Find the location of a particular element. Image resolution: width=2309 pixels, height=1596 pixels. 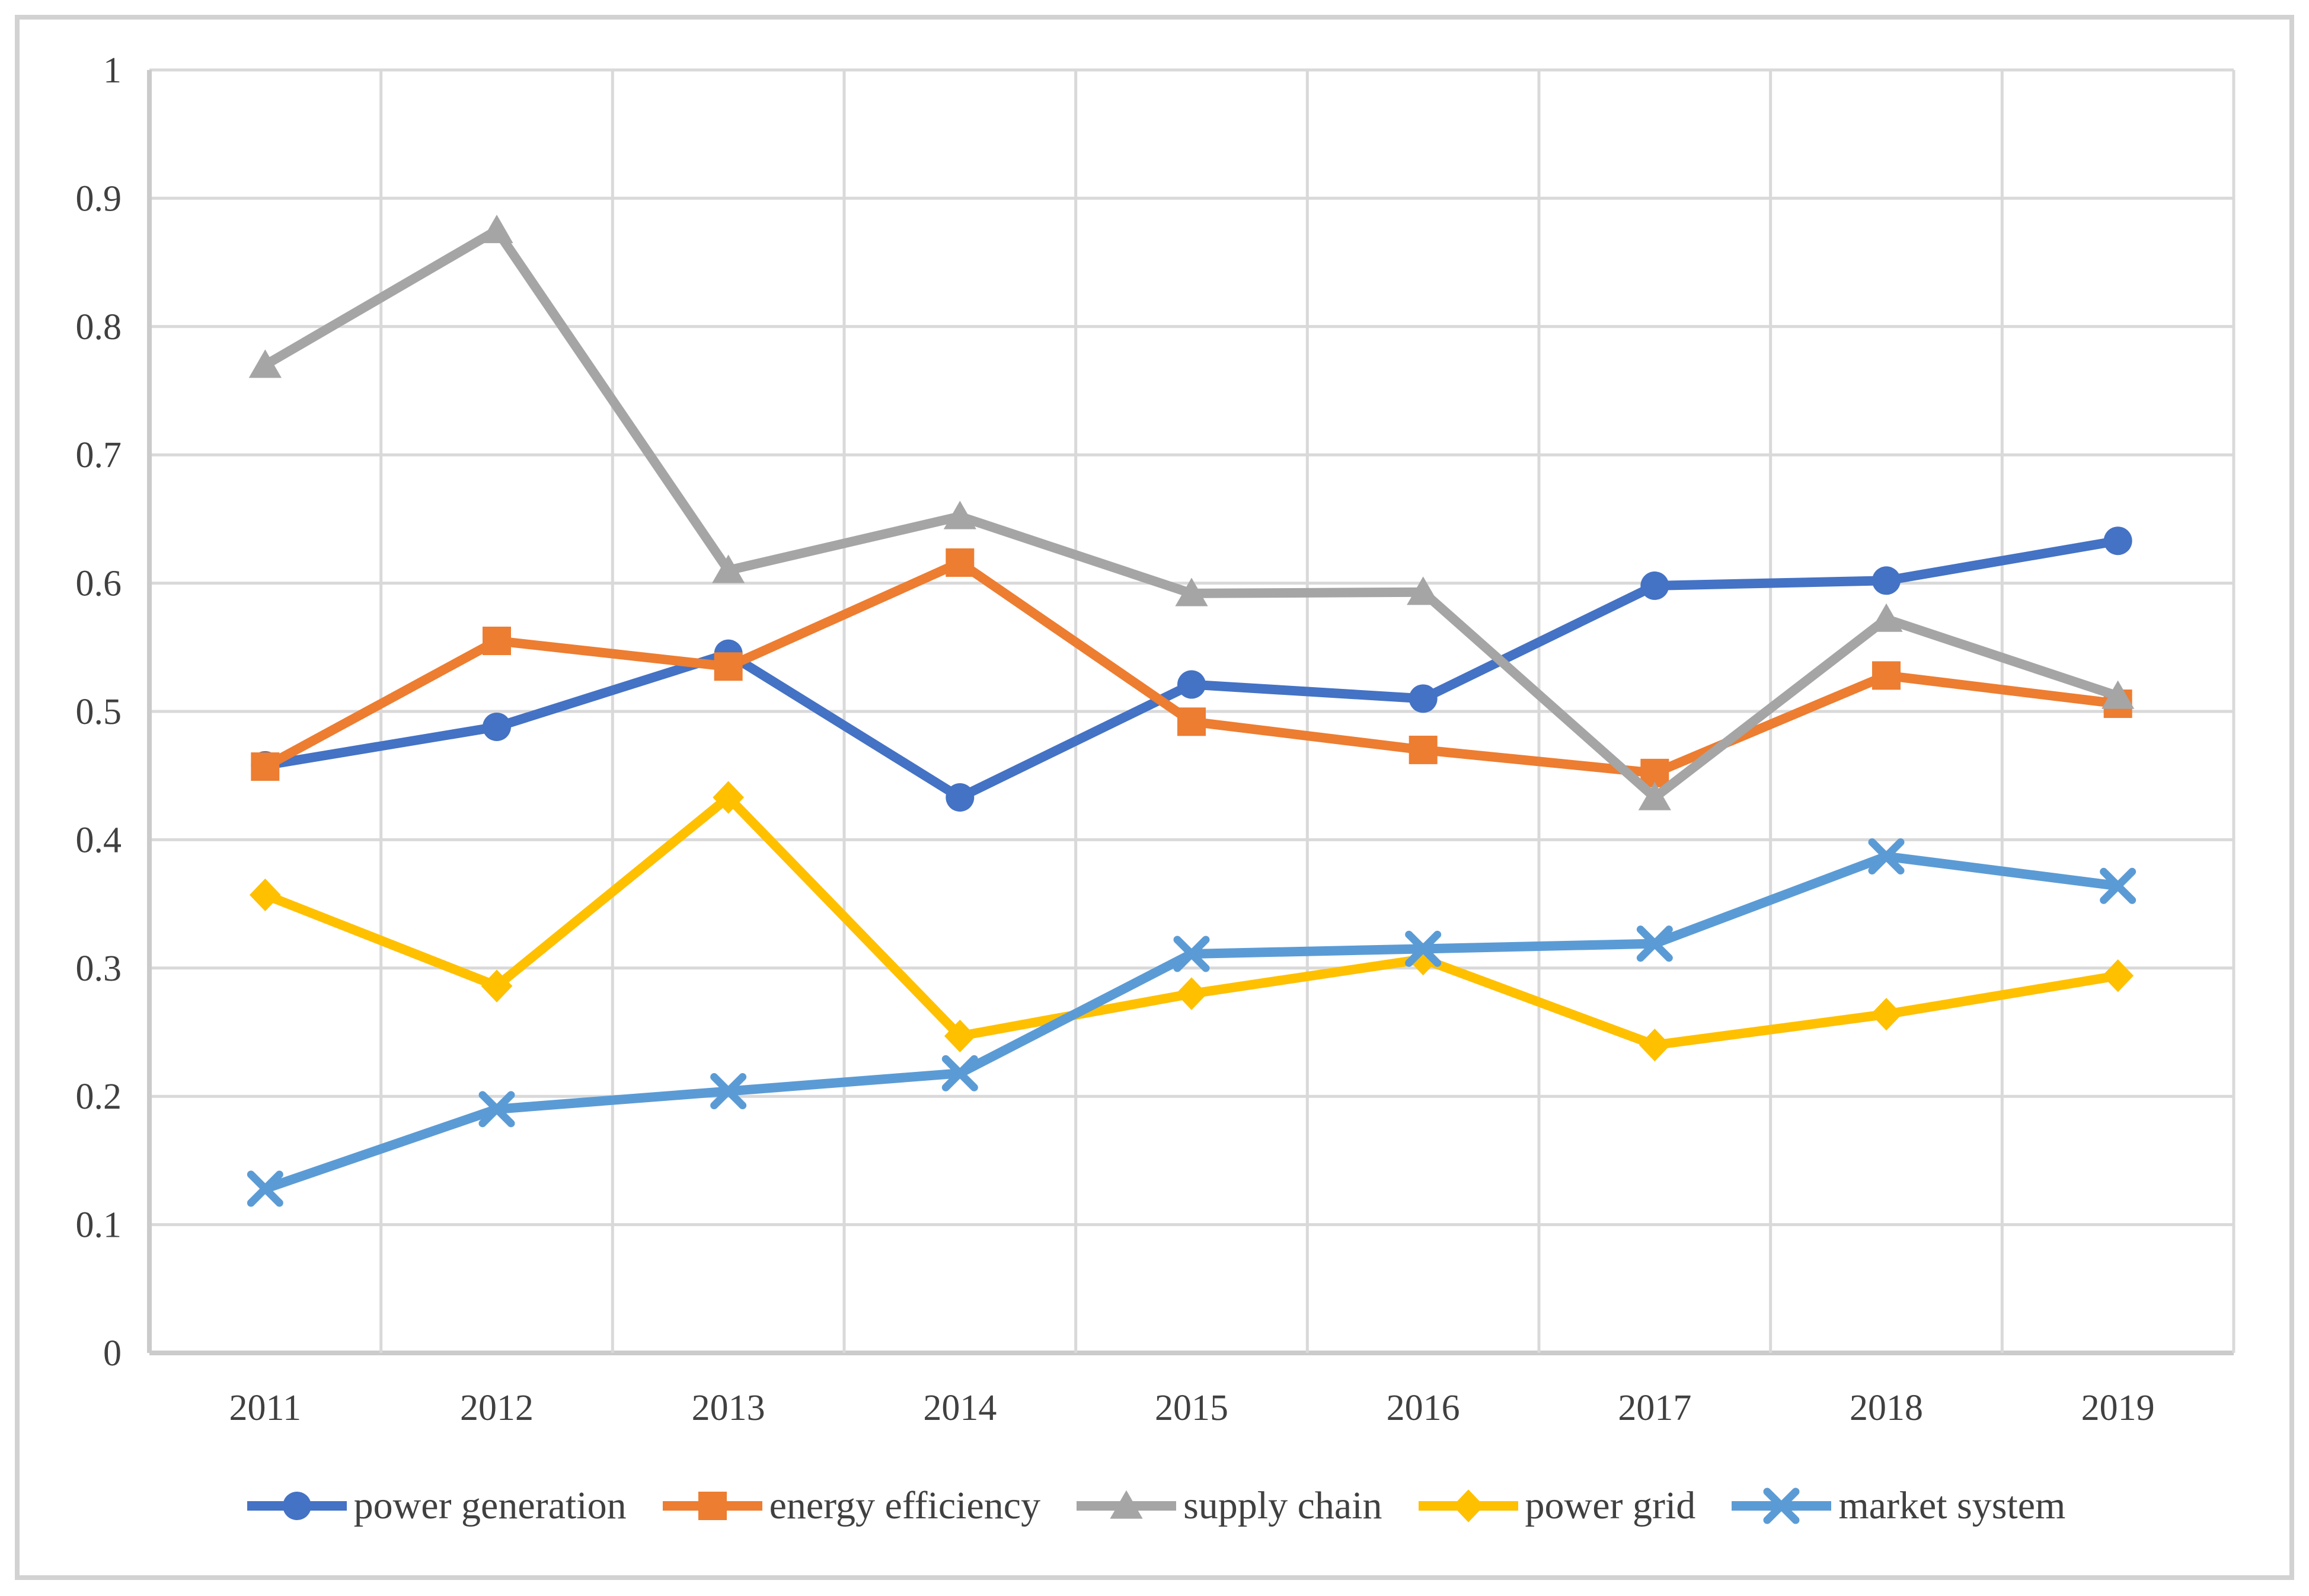

legend-label: supply chain is located at coordinates (1282, 1506).